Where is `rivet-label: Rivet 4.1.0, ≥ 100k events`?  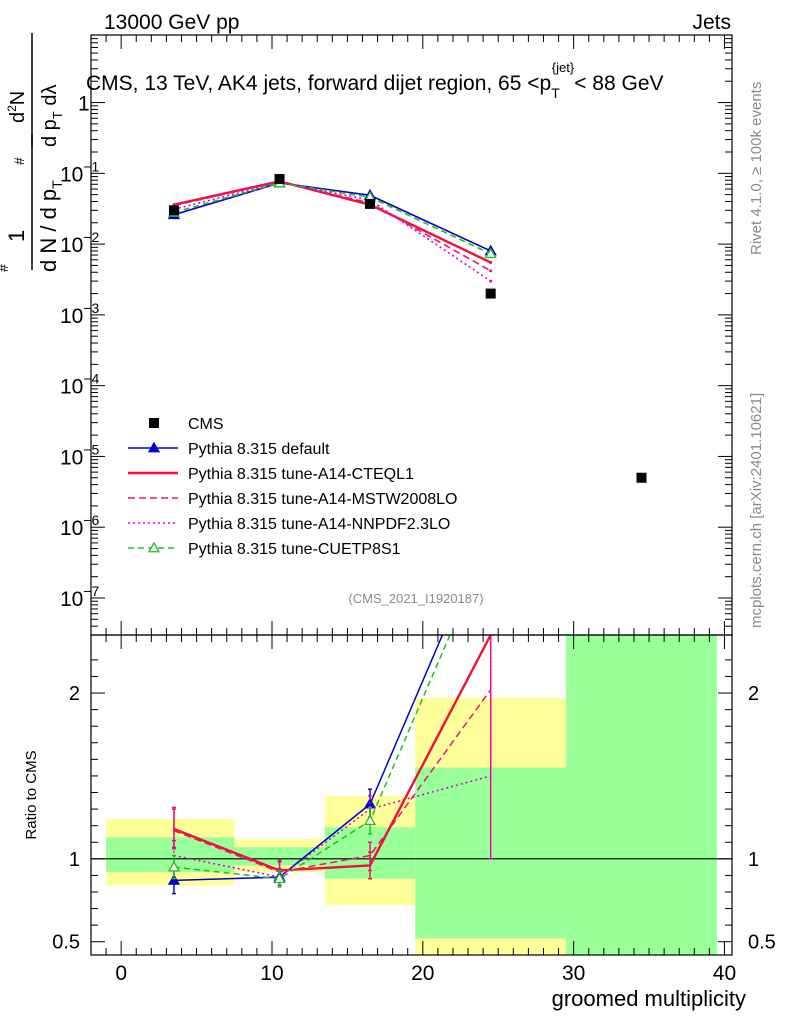
rivet-label: Rivet 4.1.0, ≥ 100k events is located at coordinates (756, 168).